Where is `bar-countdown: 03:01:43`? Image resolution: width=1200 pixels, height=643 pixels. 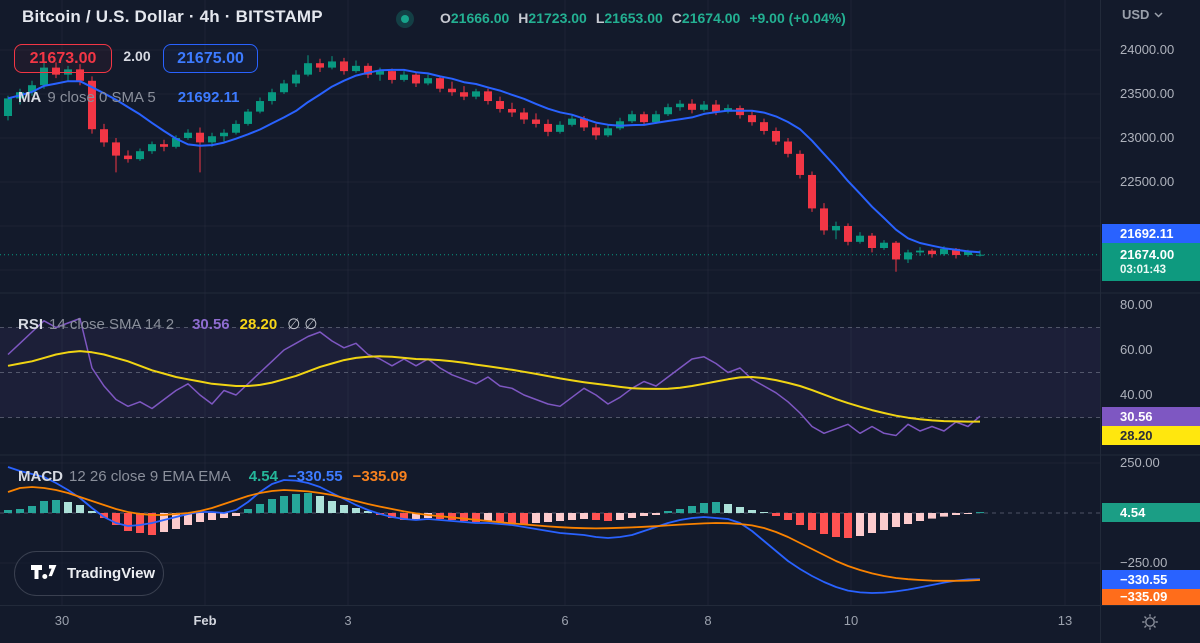
bar-countdown: 03:01:43 is located at coordinates (1143, 269).